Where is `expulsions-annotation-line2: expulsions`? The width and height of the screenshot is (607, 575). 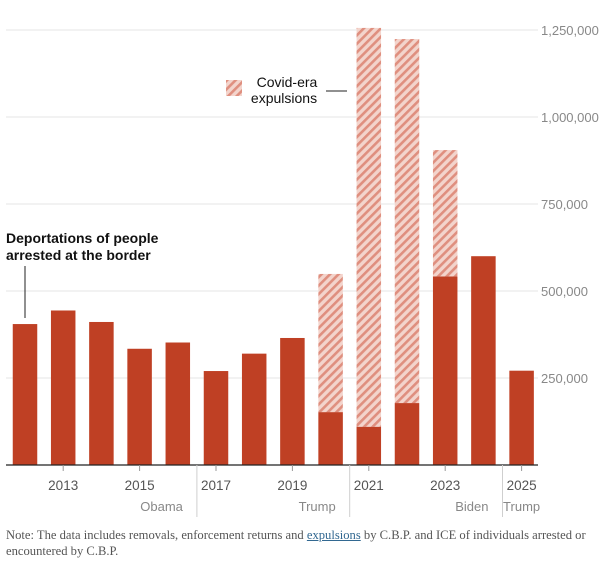
expulsions-annotation-line2: expulsions is located at coordinates (284, 98).